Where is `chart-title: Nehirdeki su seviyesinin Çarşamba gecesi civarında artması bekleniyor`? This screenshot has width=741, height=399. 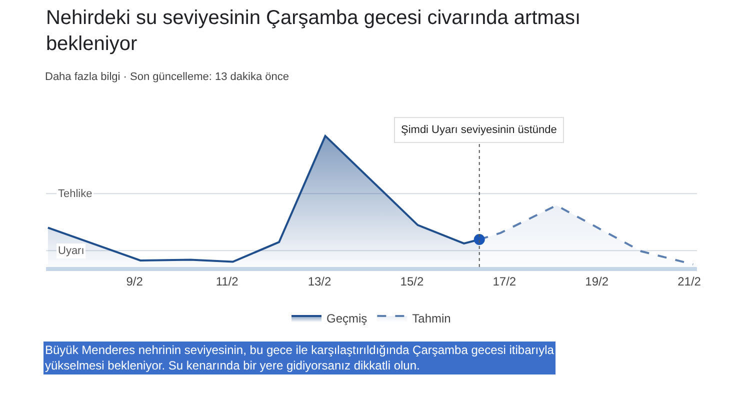
chart-title: Nehirdeki su seviyesinin Çarşamba gecesi civarında artması bekleniyor is located at coordinates (313, 30).